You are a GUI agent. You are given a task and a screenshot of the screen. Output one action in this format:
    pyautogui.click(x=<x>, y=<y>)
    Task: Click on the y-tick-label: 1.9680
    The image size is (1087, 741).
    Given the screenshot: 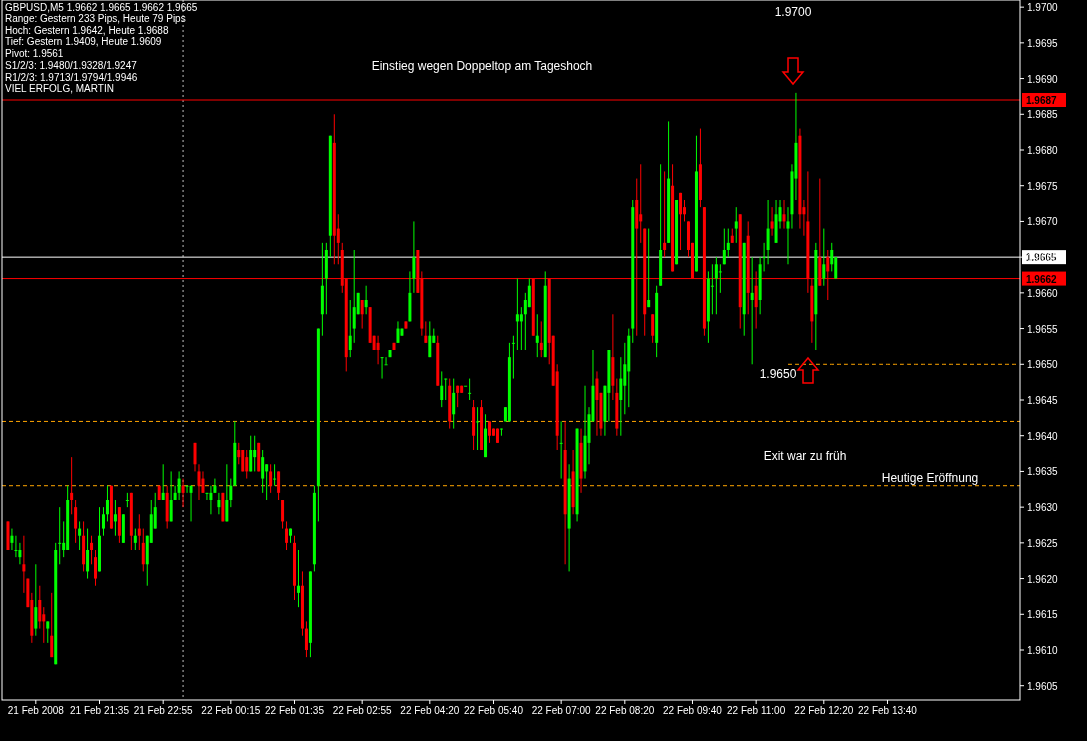 What is the action you would take?
    pyautogui.click(x=1043, y=150)
    